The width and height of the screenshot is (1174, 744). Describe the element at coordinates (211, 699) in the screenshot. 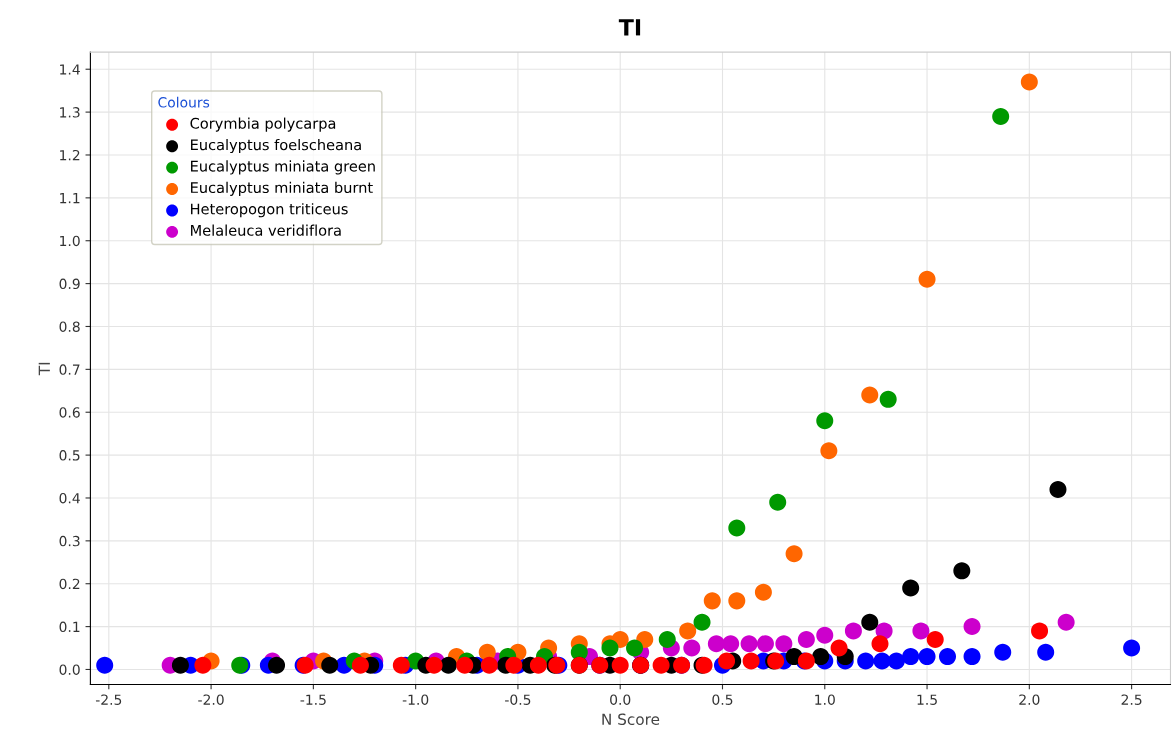

I see `x-tick-label: -2.0` at that location.